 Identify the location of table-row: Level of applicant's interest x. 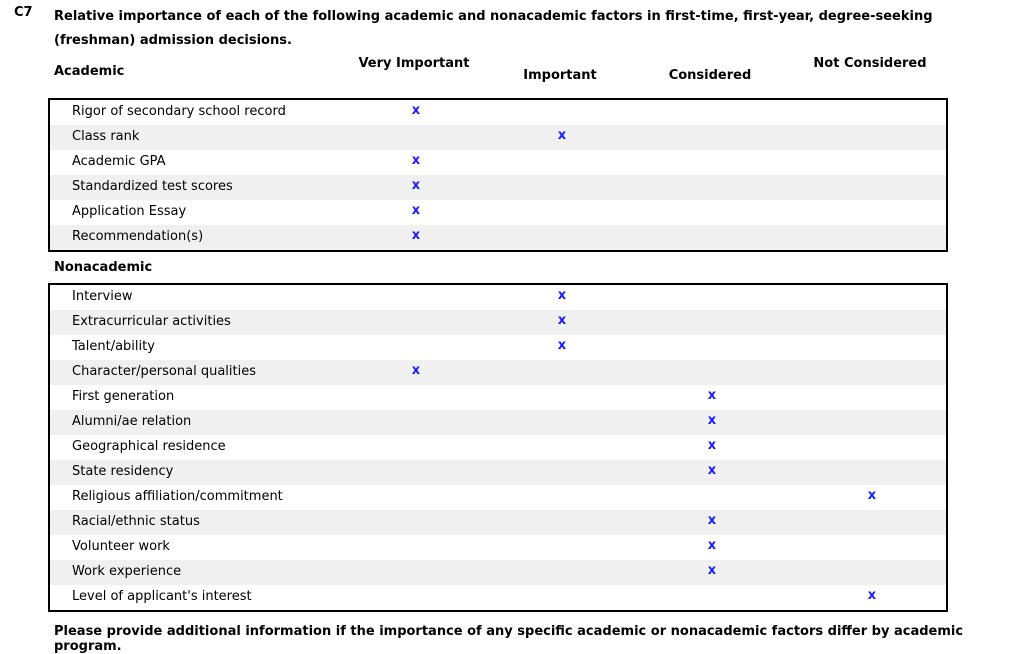
(498, 597).